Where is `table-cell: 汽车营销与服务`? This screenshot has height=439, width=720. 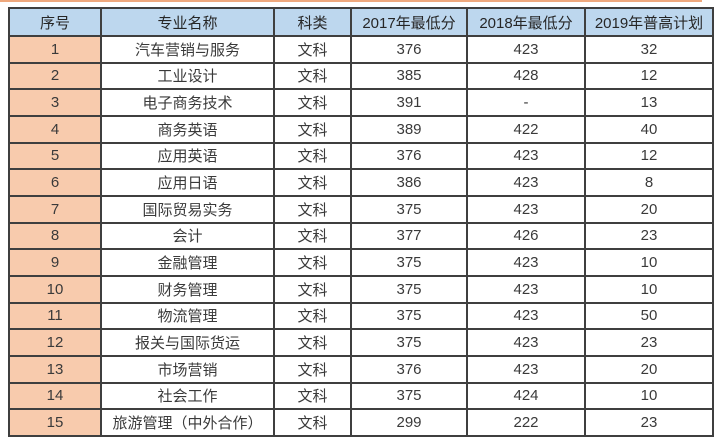 table-cell: 汽车营销与服务 is located at coordinates (187, 49).